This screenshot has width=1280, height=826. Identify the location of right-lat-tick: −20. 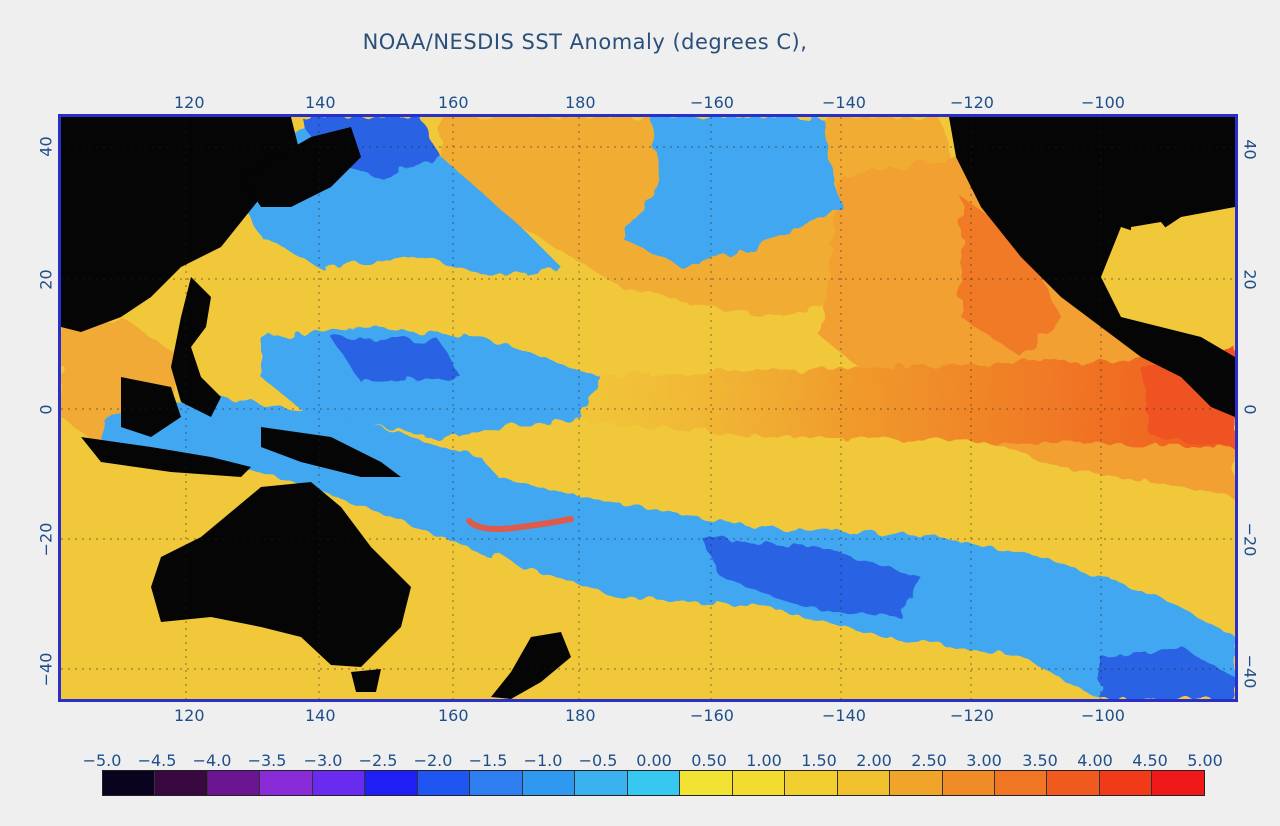
(1250, 539).